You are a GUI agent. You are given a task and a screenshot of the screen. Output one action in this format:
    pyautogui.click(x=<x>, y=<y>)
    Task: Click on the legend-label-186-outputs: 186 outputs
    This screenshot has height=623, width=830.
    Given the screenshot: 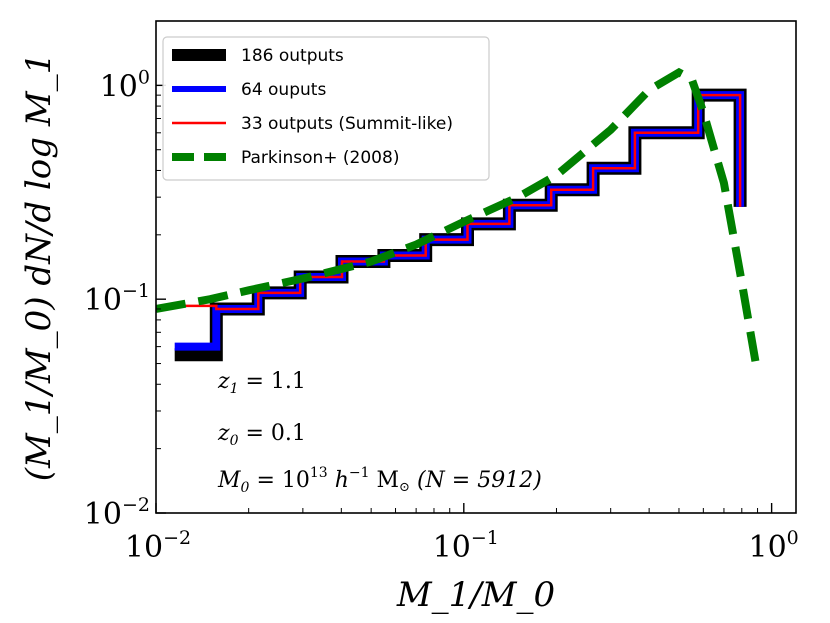 What is the action you would take?
    pyautogui.click(x=292, y=56)
    